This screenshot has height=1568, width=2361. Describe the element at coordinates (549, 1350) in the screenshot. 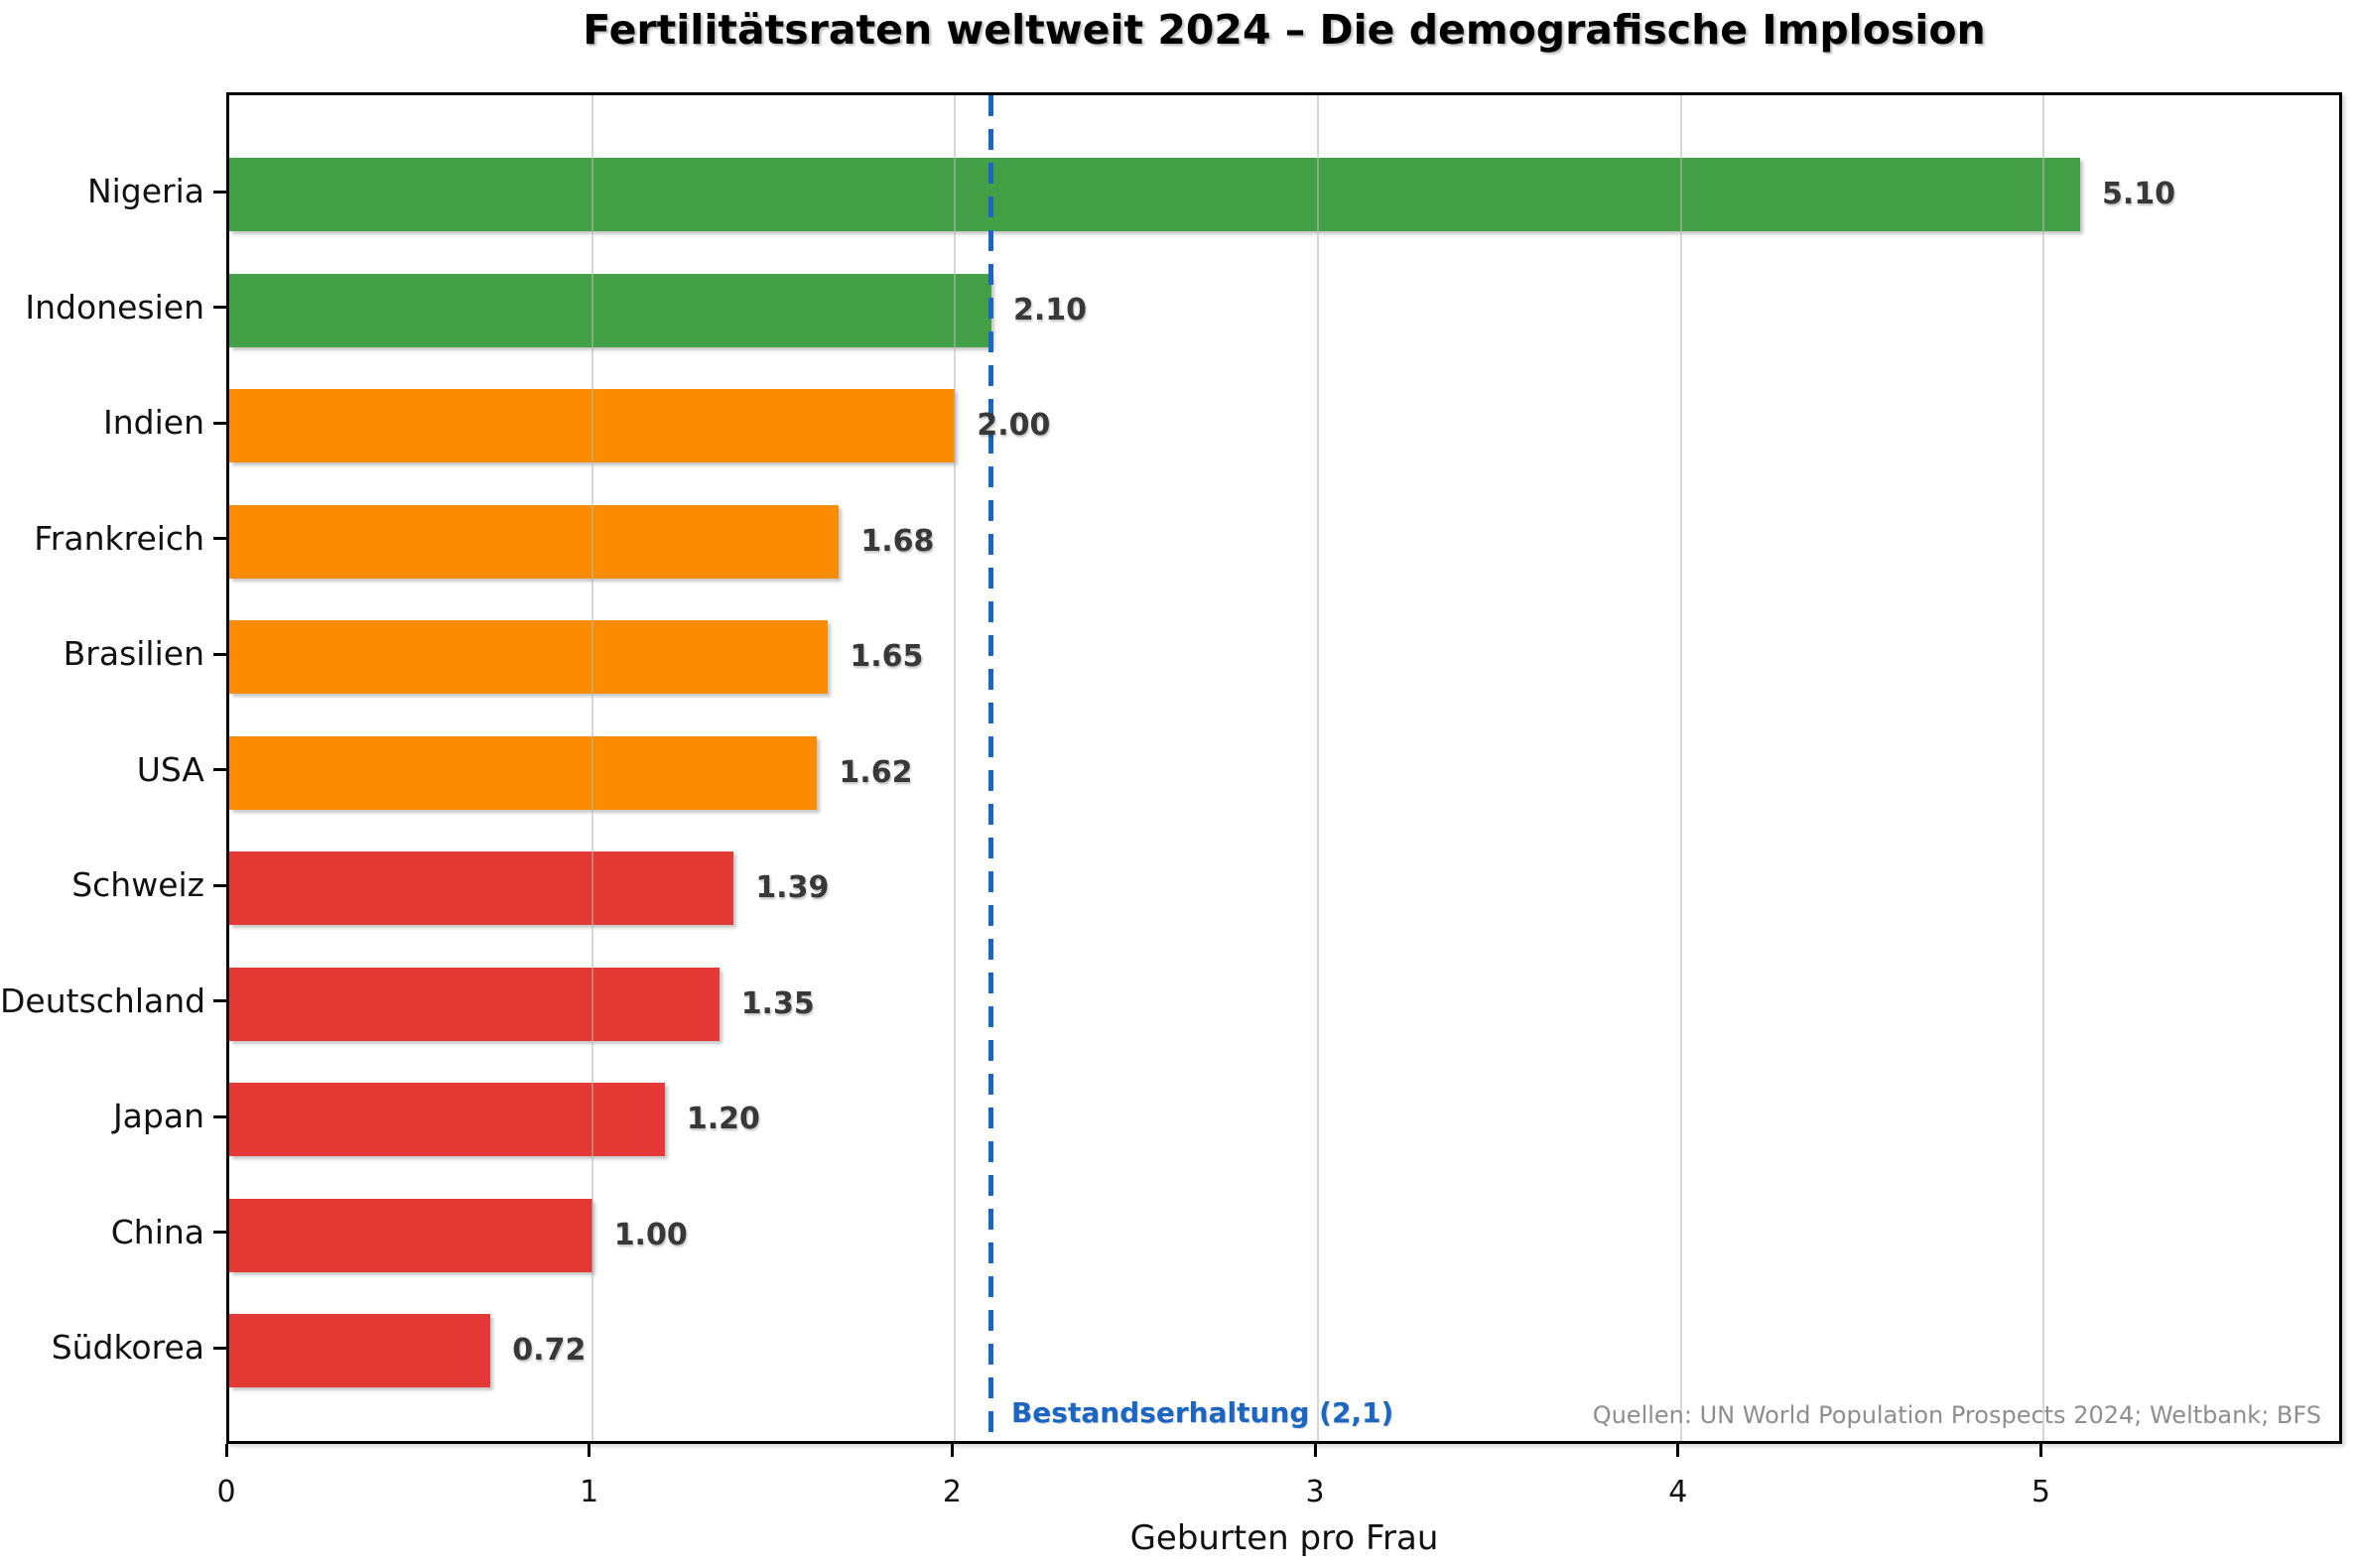

I see `bar-value-label-s-dkorea: 0.72` at that location.